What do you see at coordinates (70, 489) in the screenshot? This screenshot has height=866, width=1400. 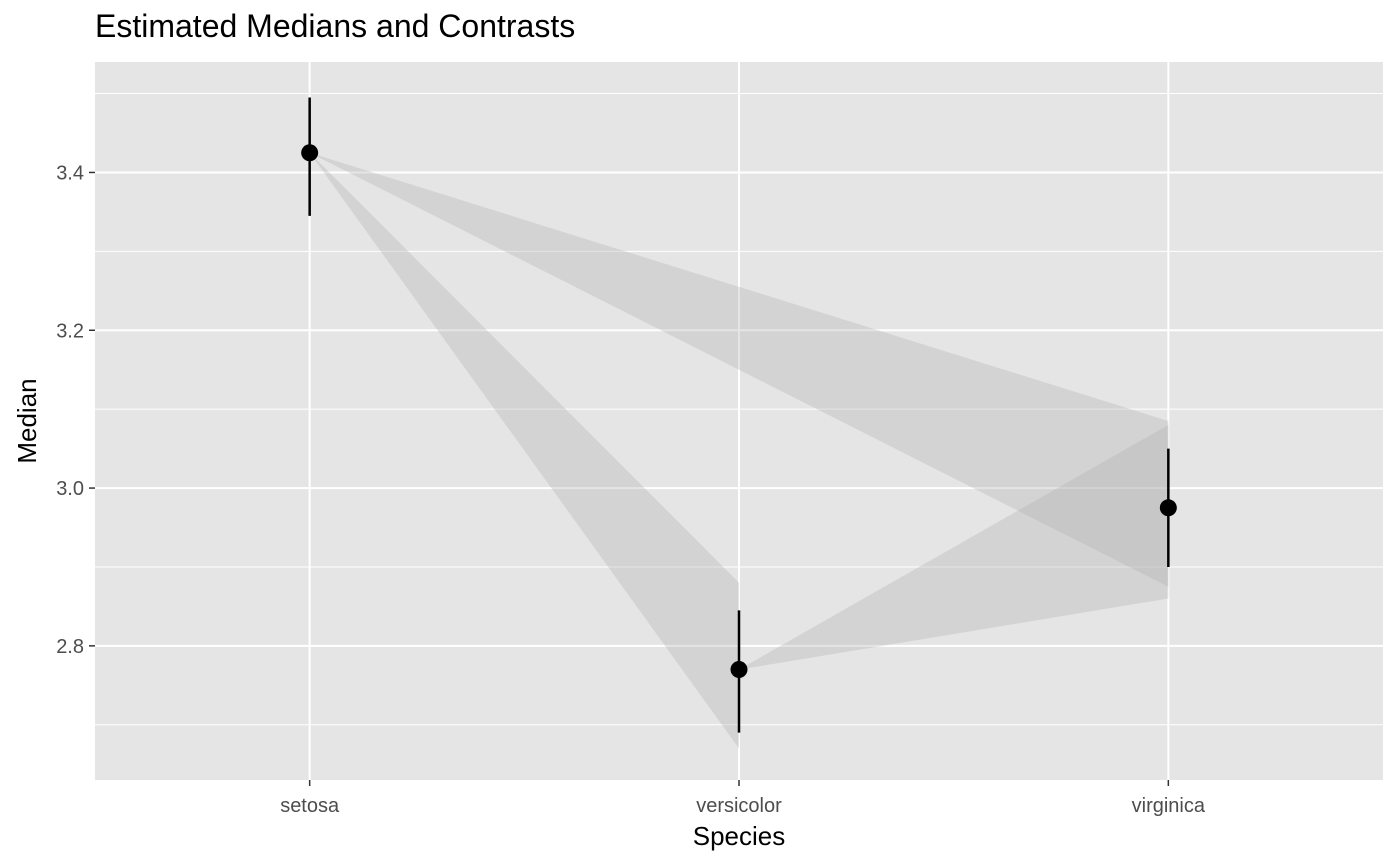 I see `y-tick-label: 3.0` at bounding box center [70, 489].